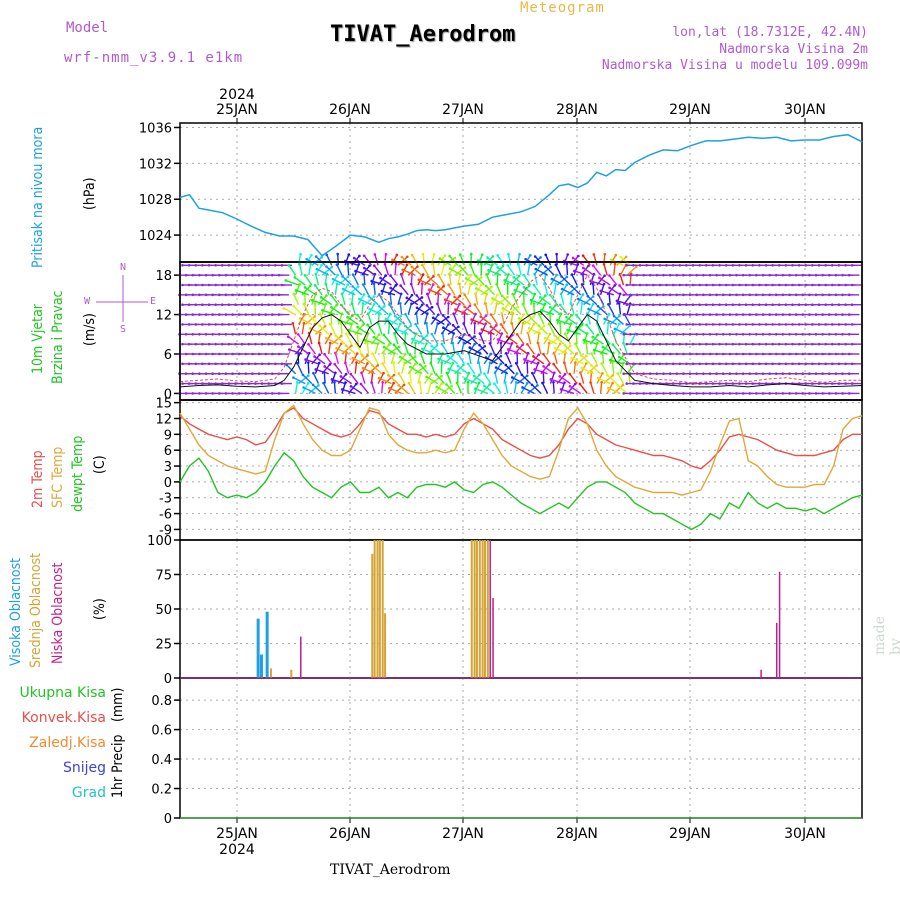  I want to click on y-tick-label: 100, so click(159, 541).